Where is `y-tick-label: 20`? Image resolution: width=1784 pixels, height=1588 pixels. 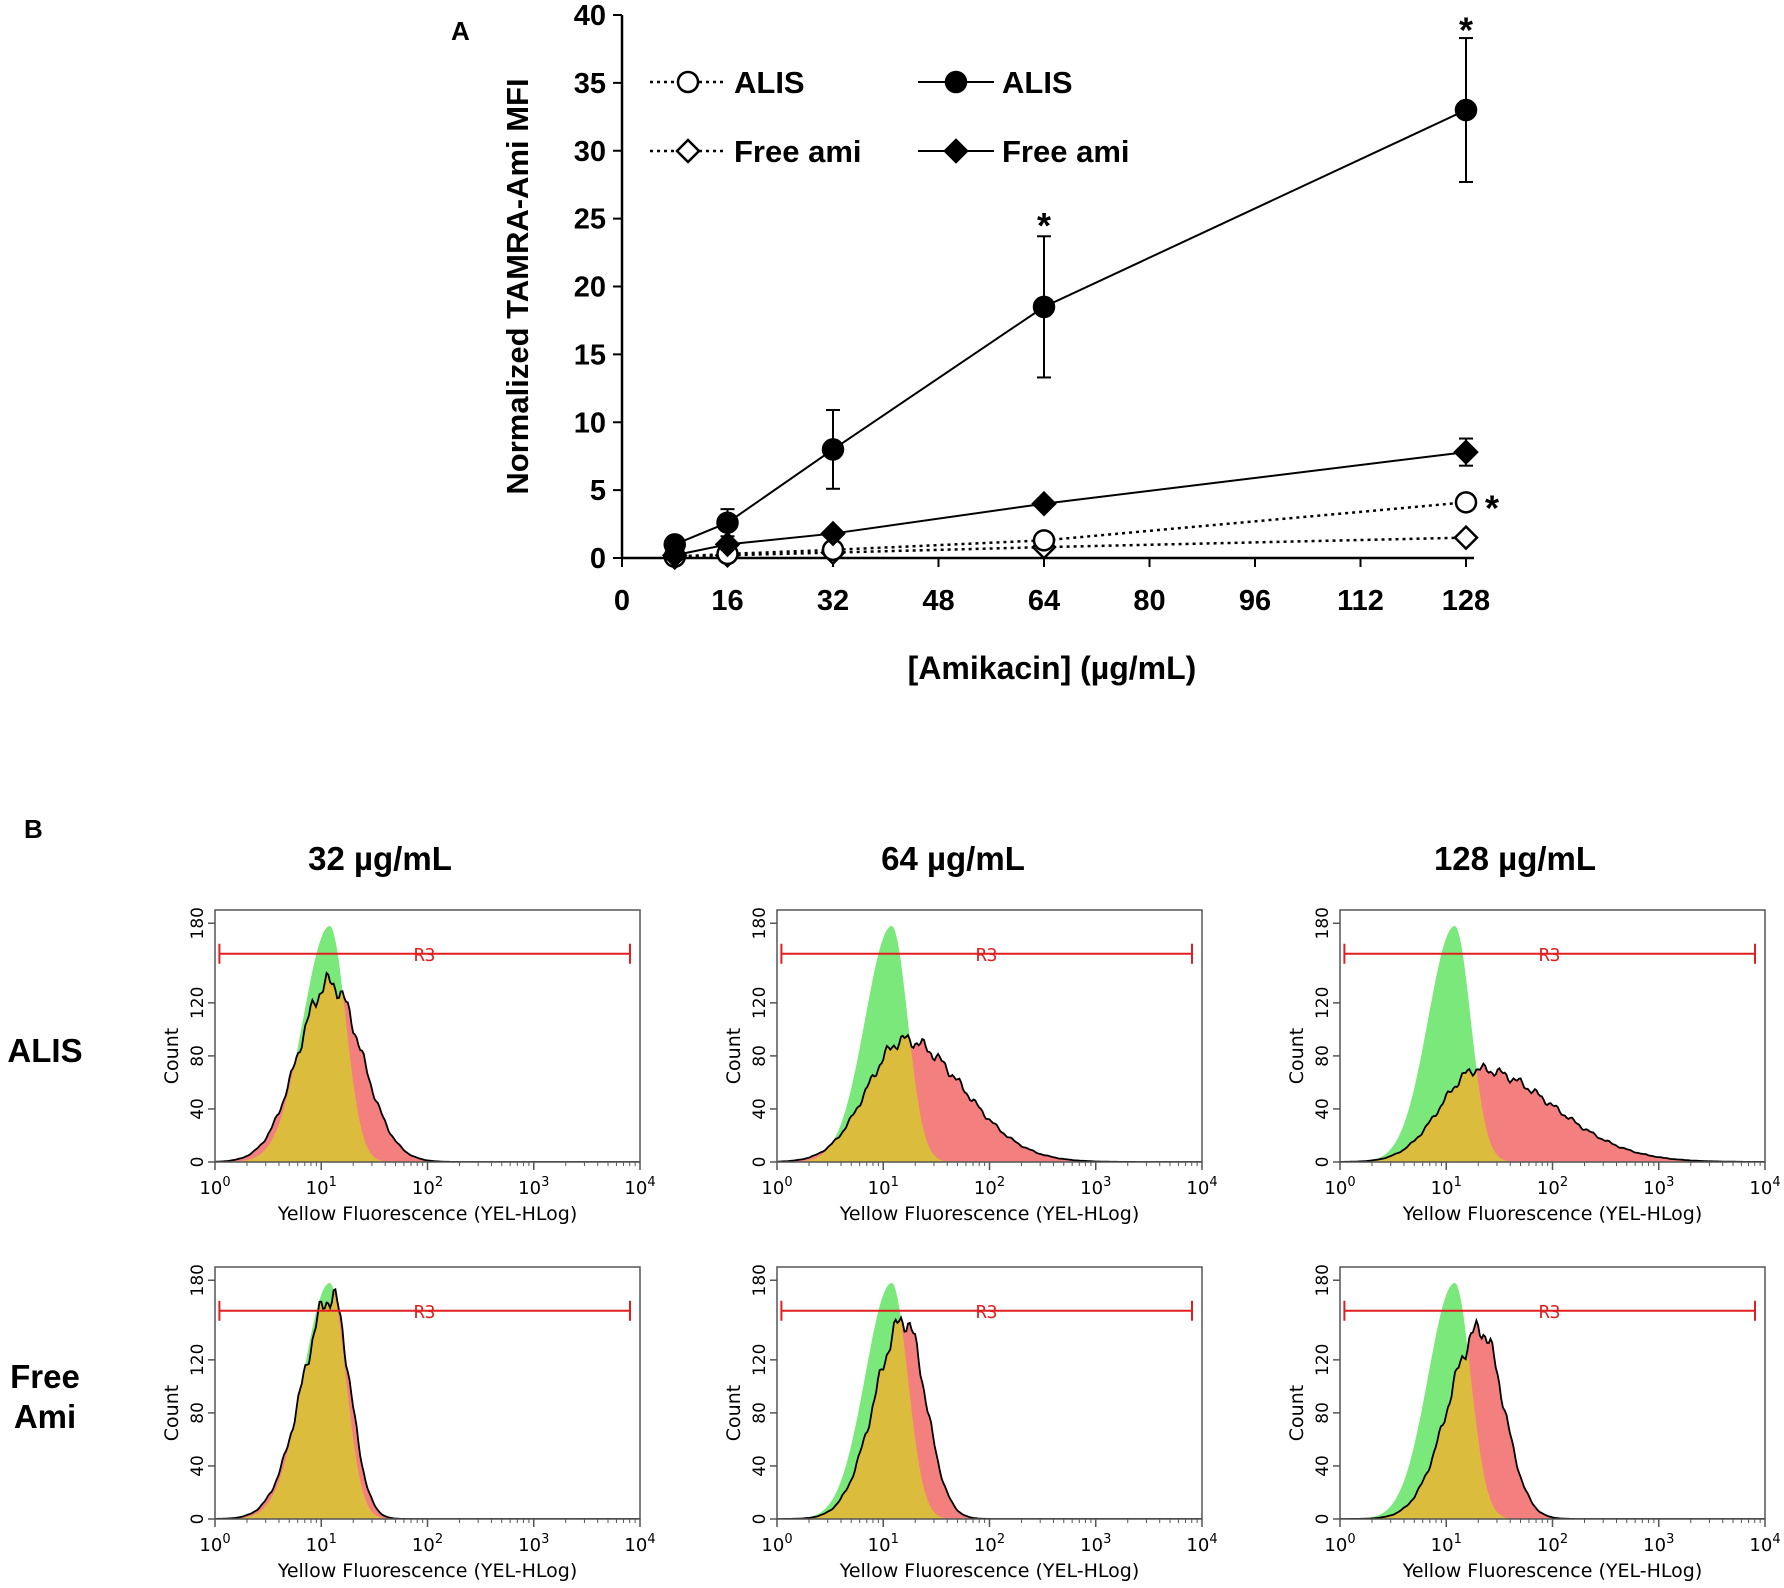 y-tick-label: 20 is located at coordinates (590, 288).